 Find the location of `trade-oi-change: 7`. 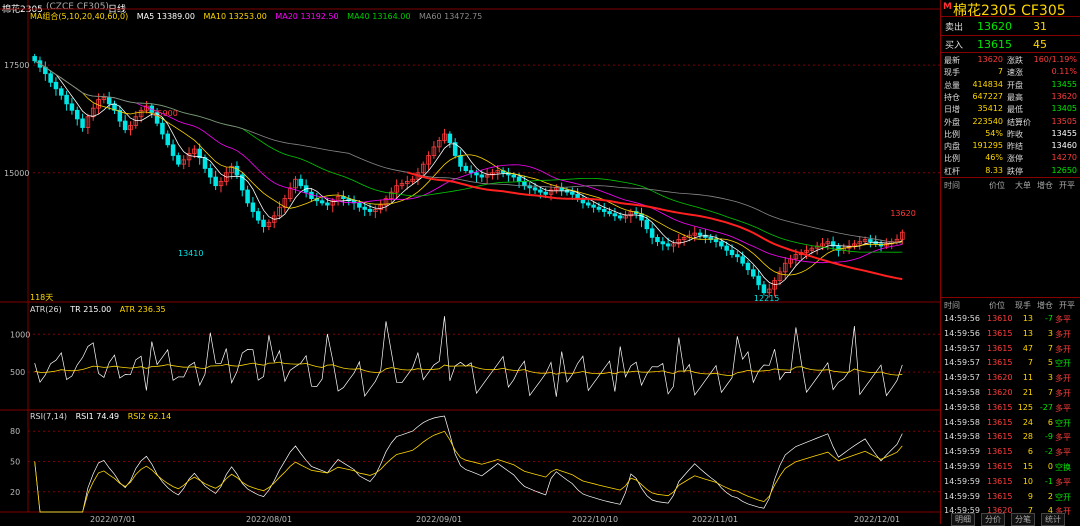

trade-oi-change: 7 is located at coordinates (1050, 348).